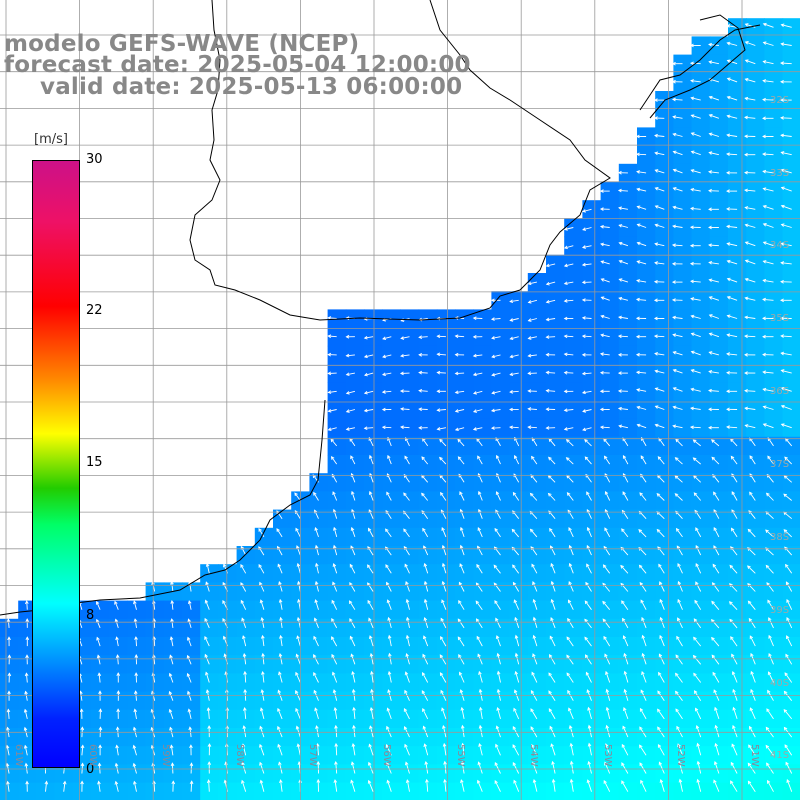 Image resolution: width=800 pixels, height=800 pixels. Describe the element at coordinates (18, 755) in the screenshot. I see `lon-label: 61W` at that location.